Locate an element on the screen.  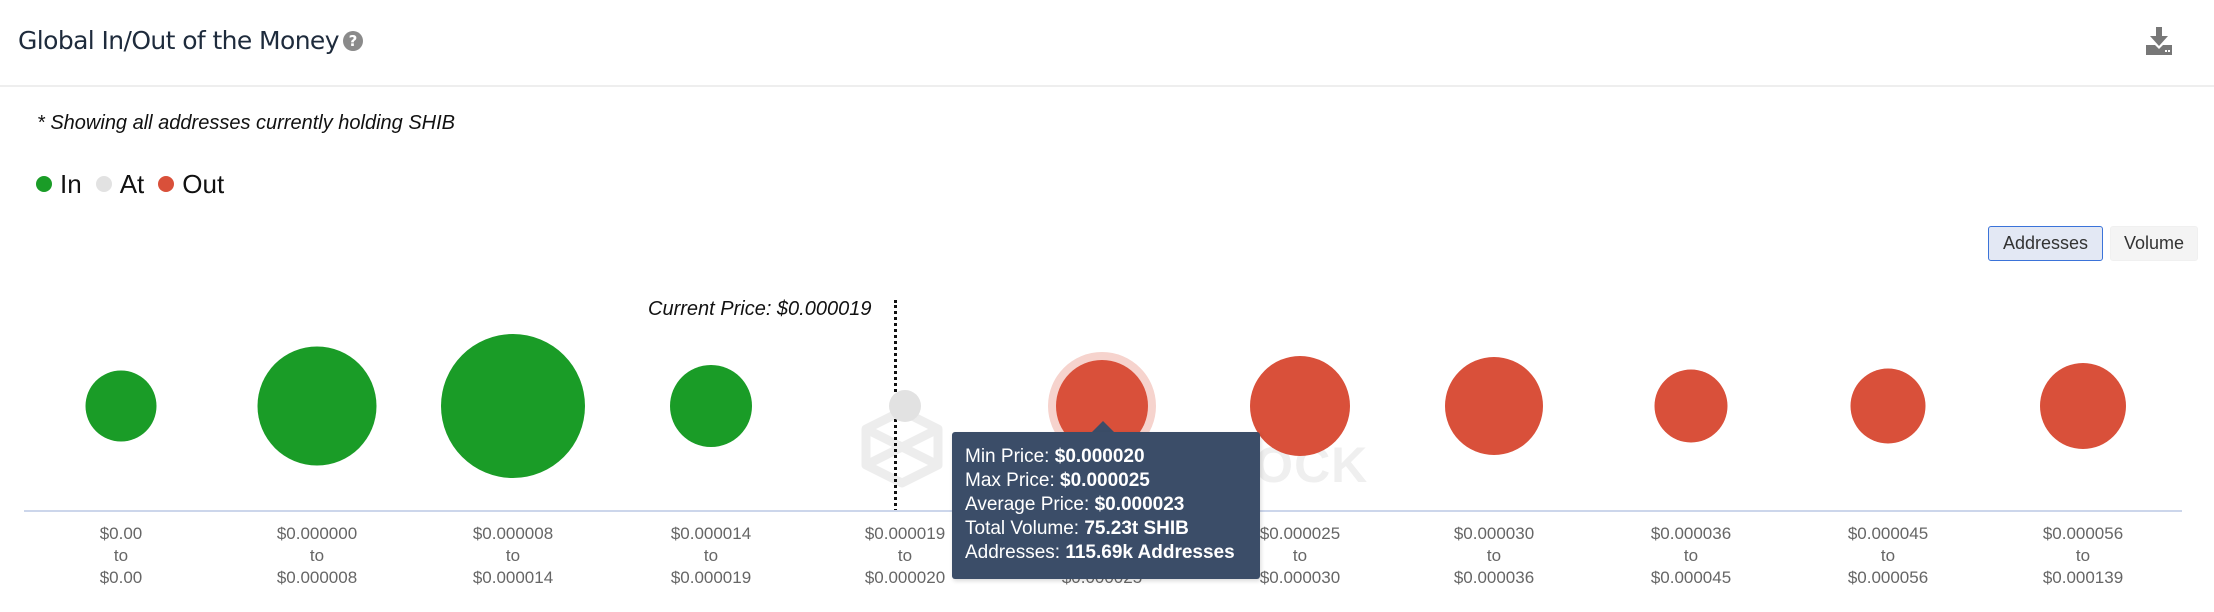
x-axis-label: $0.000008 to $0.000014 is located at coordinates (513, 556).